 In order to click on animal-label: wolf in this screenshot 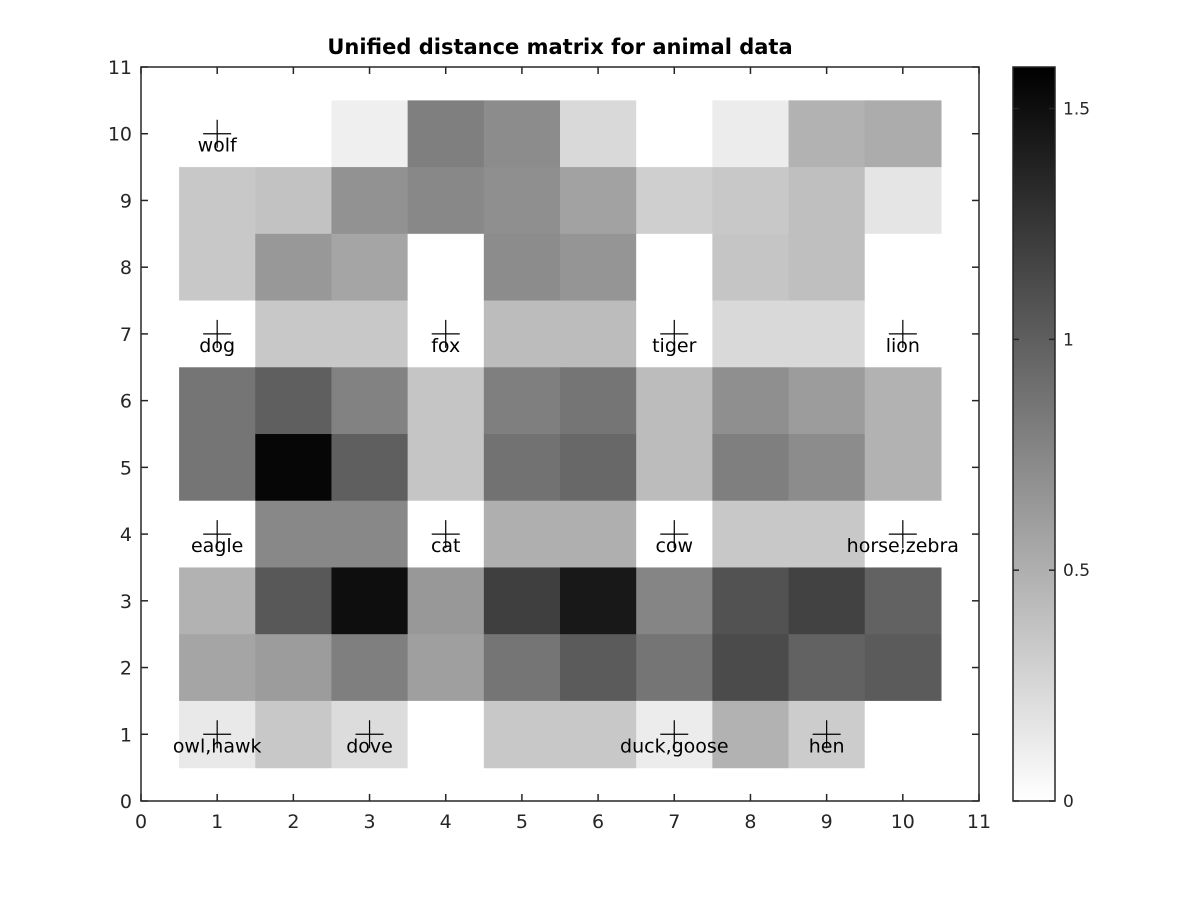, I will do `click(218, 146)`.